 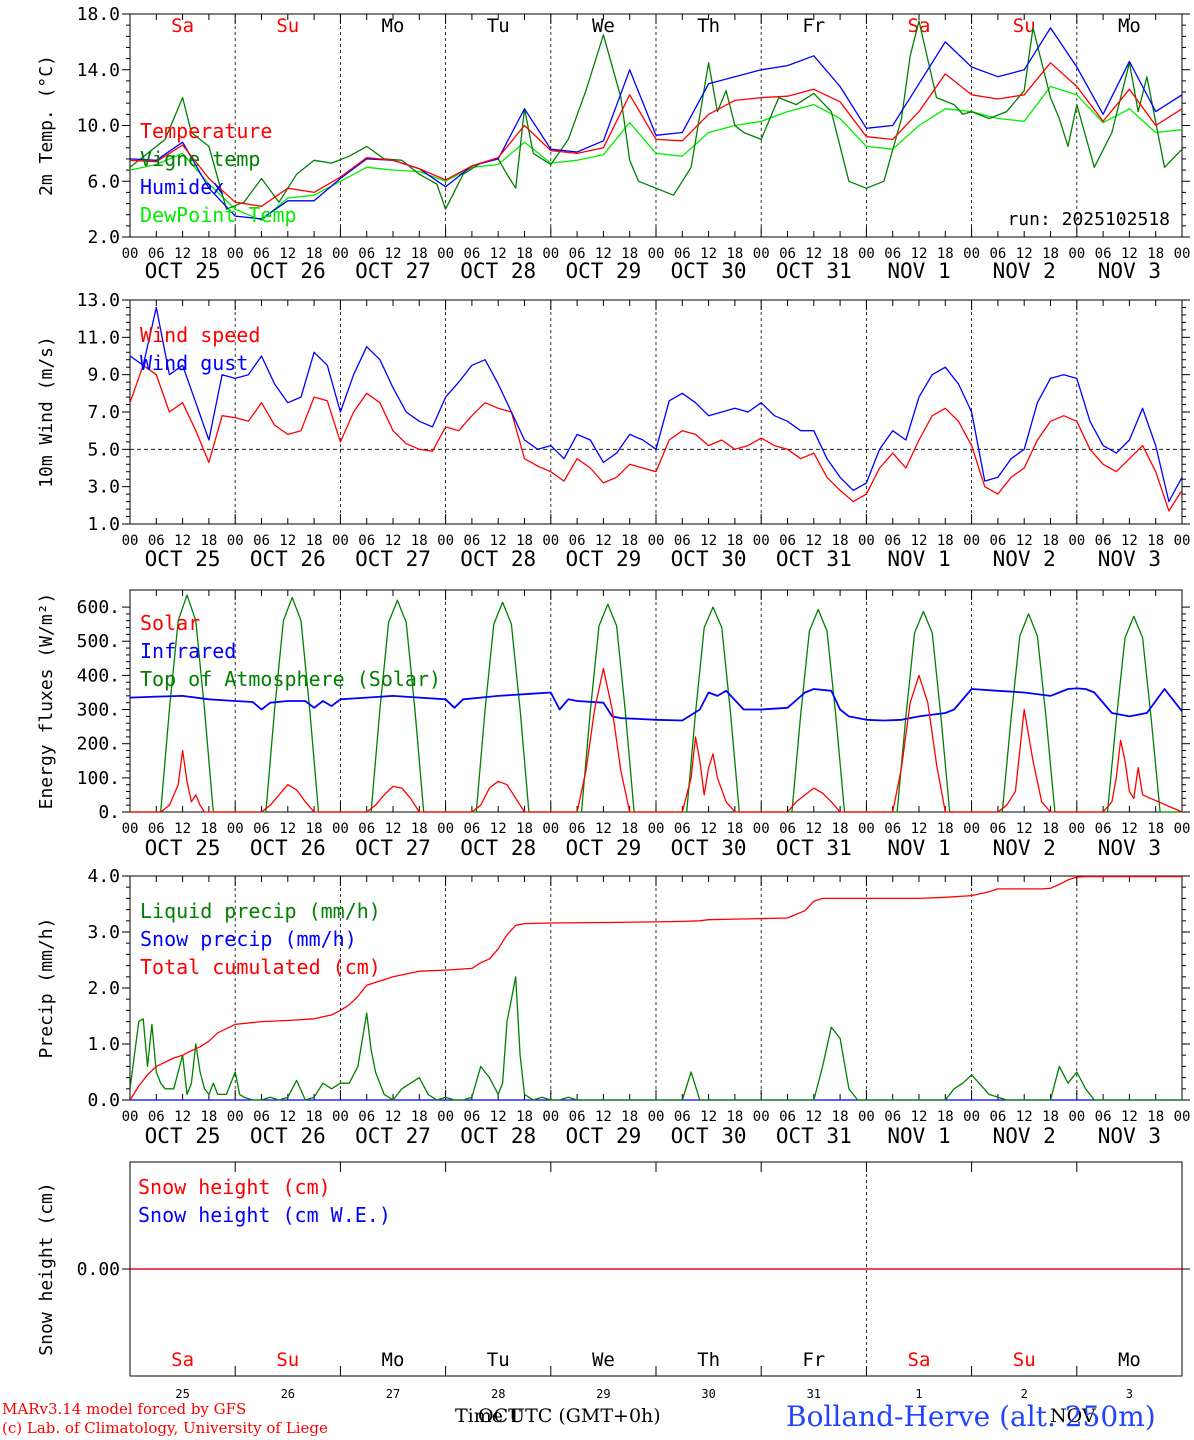 I want to click on y-tick-label: 400., so click(x=98, y=675).